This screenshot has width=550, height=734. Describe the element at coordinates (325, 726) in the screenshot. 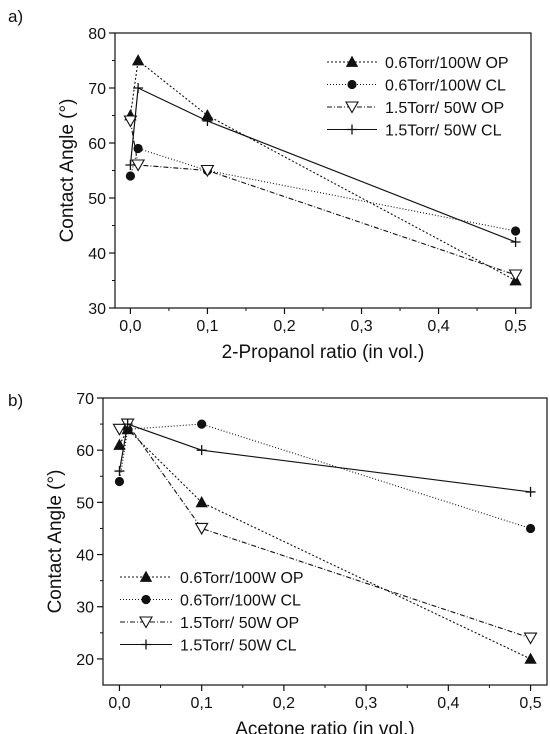

I see `x-axis-title: Acetone ratio (in vol.)` at that location.